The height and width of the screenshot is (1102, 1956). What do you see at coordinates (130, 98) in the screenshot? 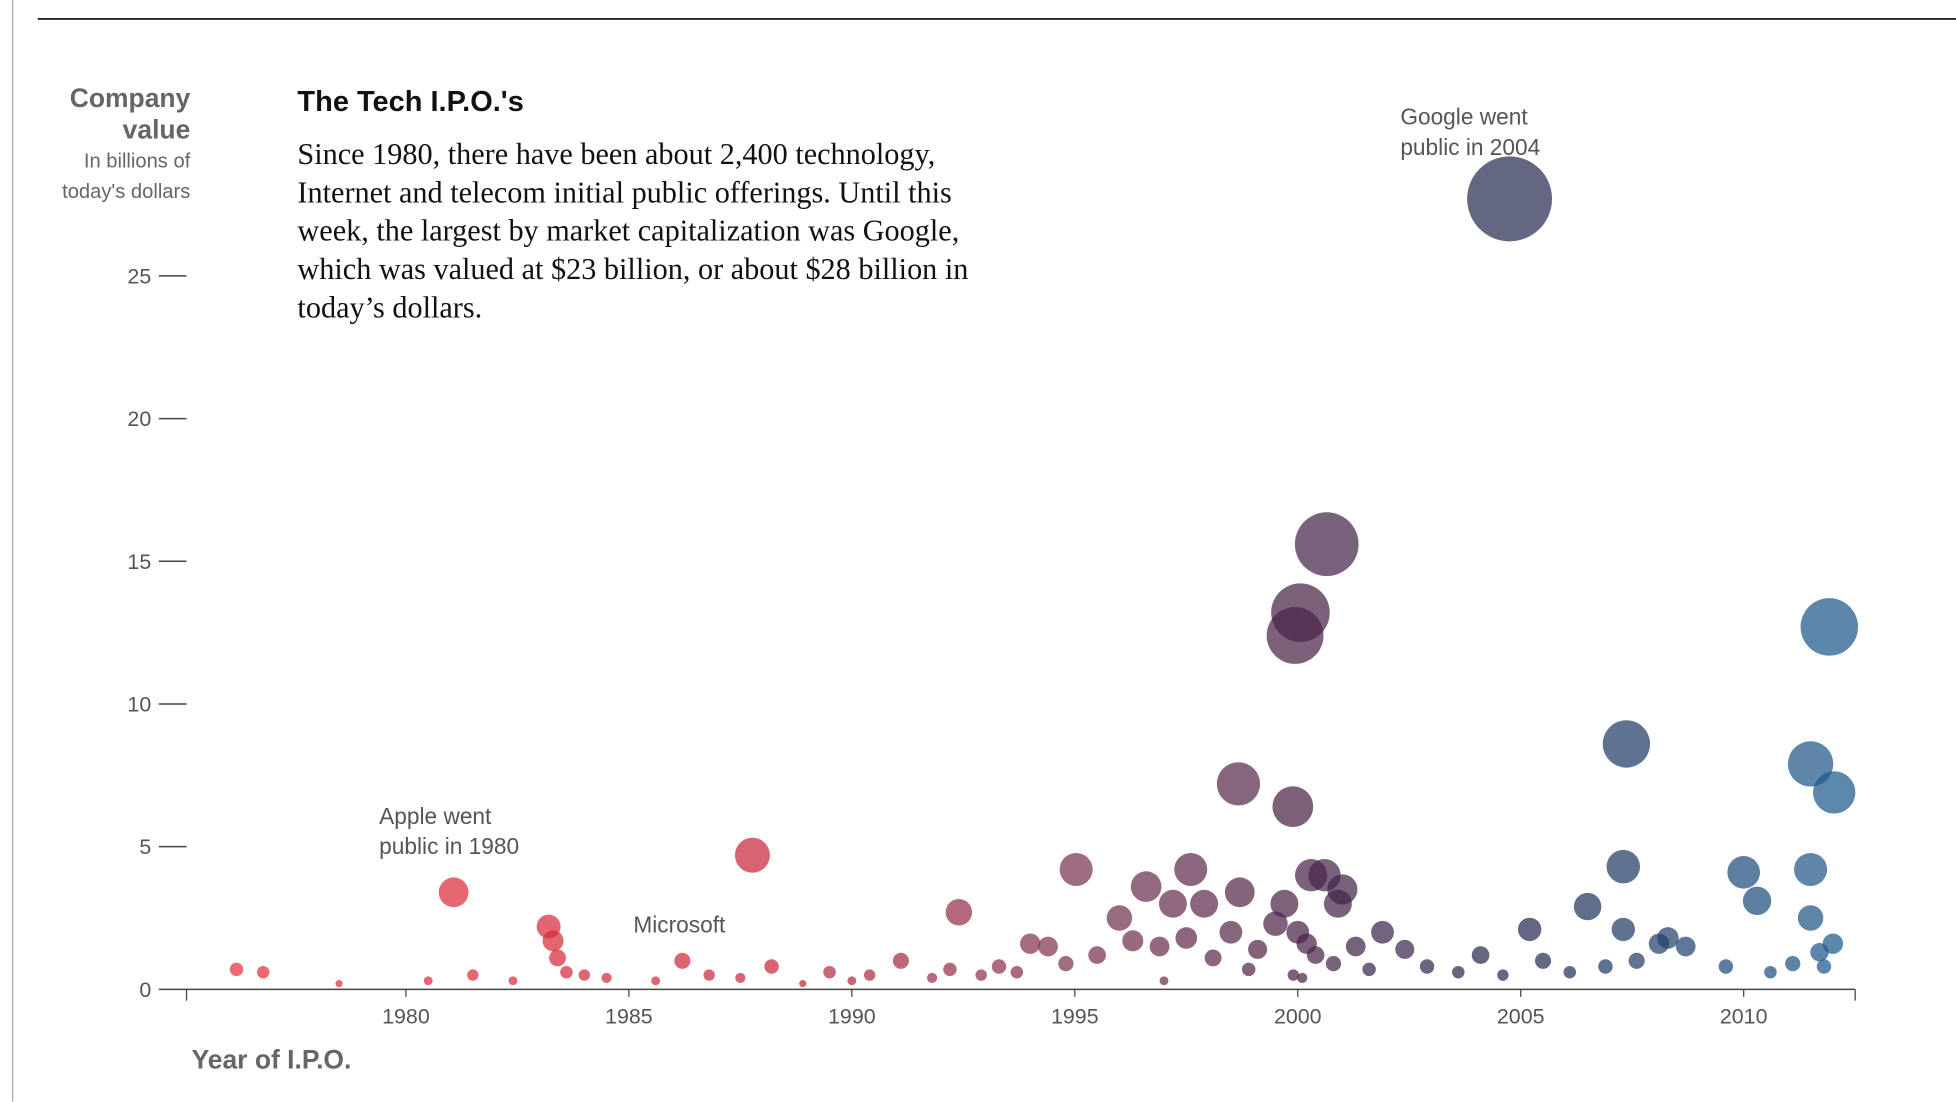
I see `y-axis-label: Company` at bounding box center [130, 98].